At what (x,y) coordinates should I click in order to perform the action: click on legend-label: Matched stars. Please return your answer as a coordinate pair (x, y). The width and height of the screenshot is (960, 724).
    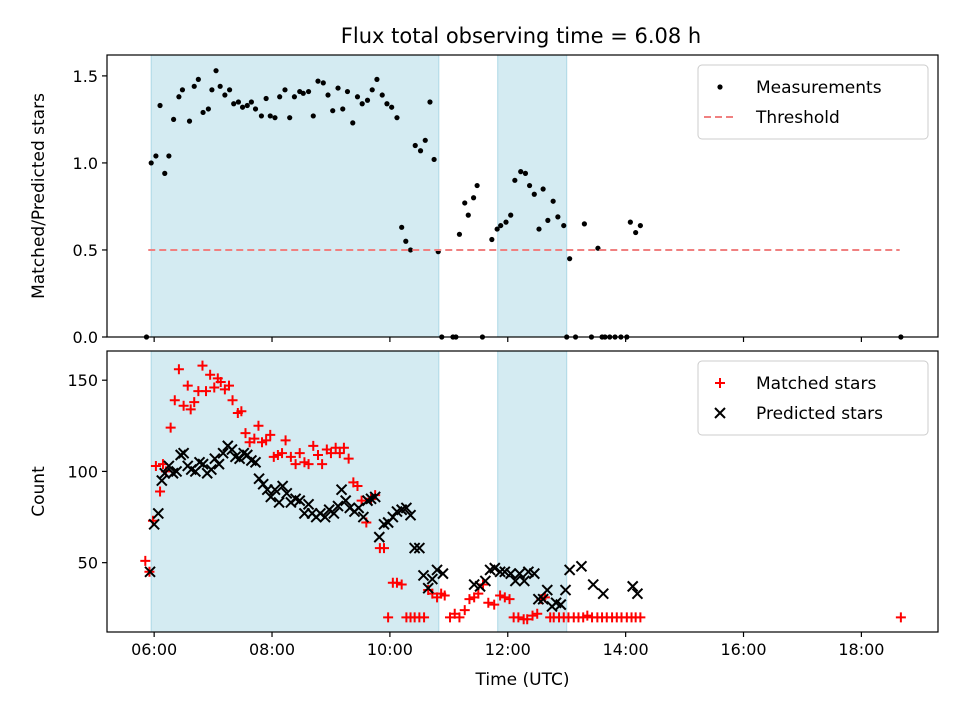
    Looking at the image, I should click on (816, 384).